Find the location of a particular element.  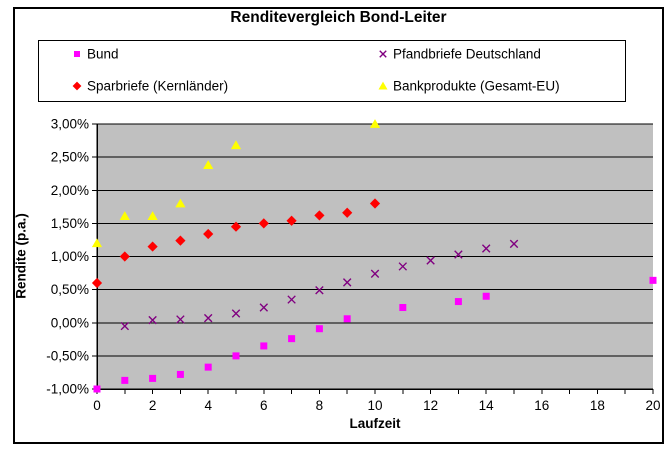

x-axis-title: Laufzeit is located at coordinates (375, 423).